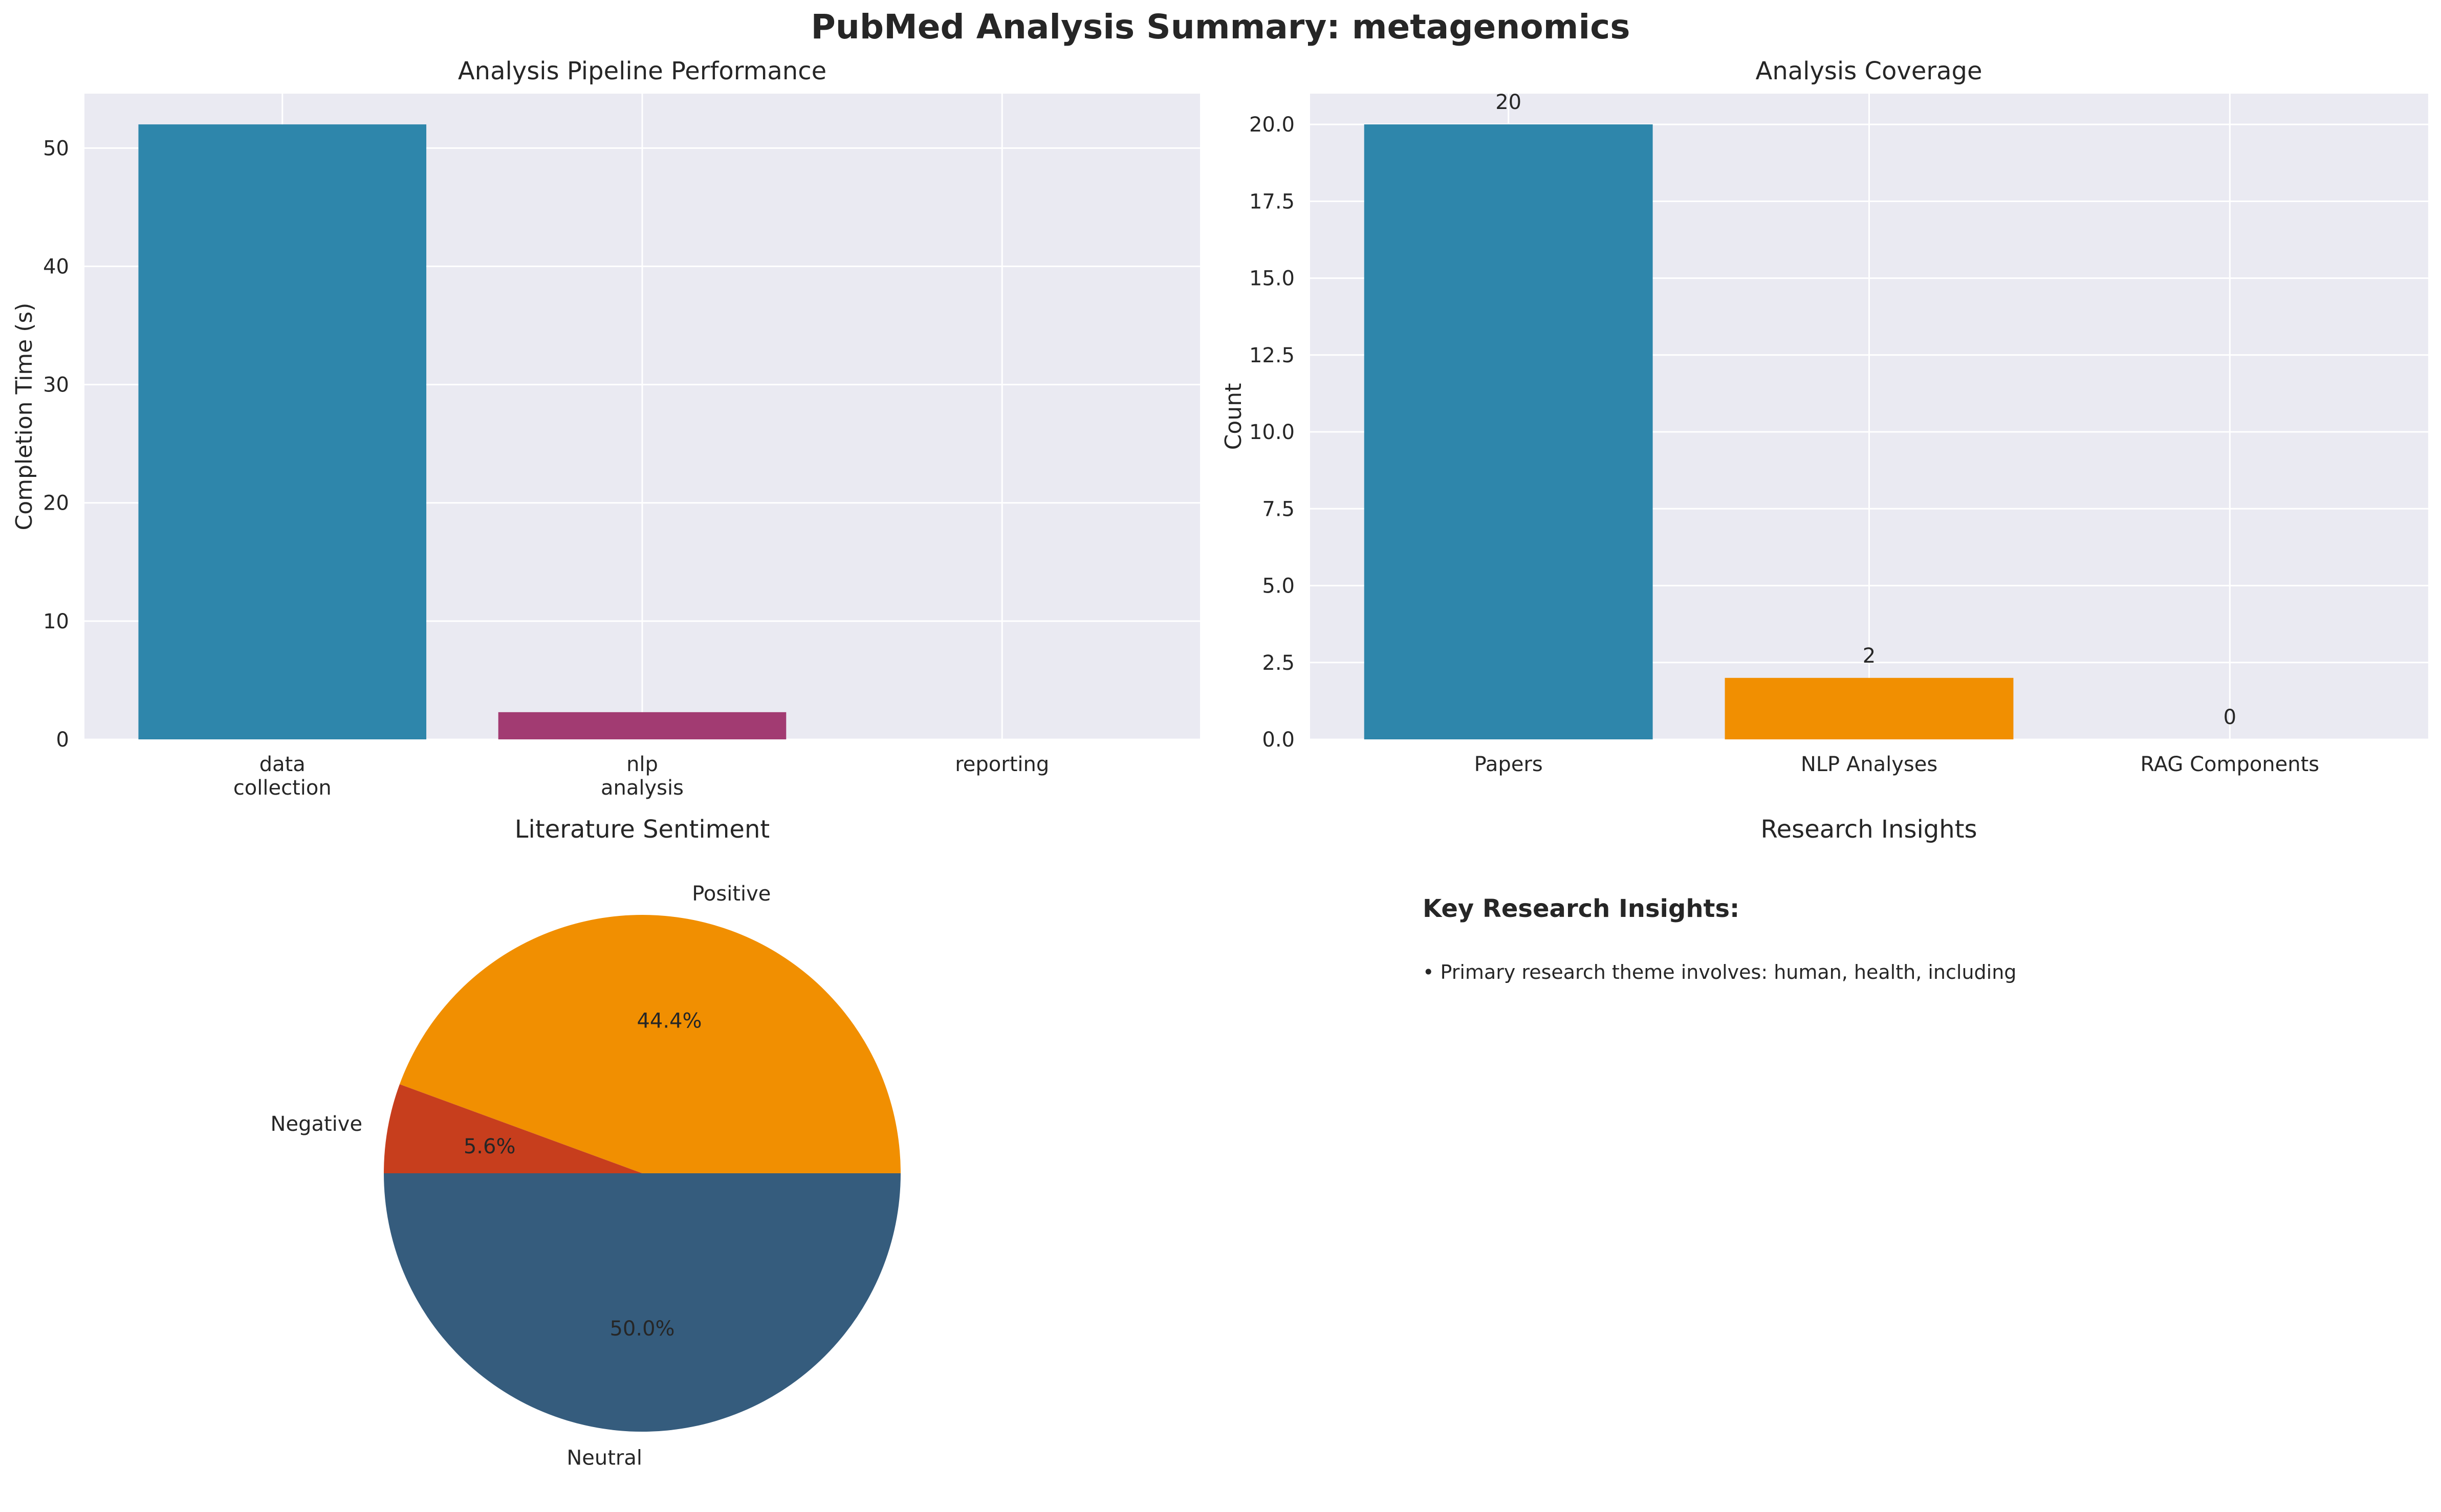  Describe the element at coordinates (56, 503) in the screenshot. I see `p1-y-tick-label: 20` at that location.